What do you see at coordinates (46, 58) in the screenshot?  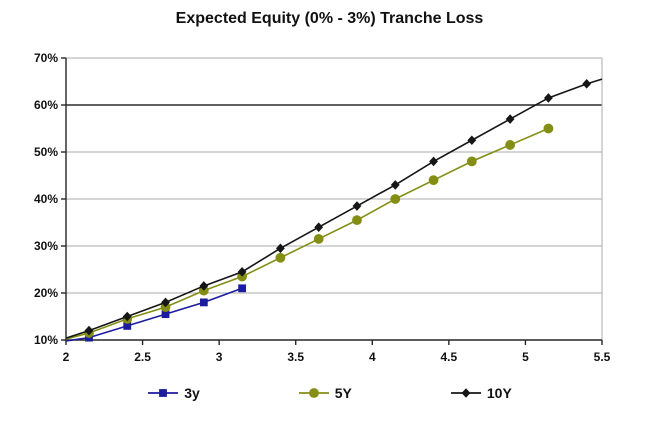 I see `y-axis-tick-label: 70%` at bounding box center [46, 58].